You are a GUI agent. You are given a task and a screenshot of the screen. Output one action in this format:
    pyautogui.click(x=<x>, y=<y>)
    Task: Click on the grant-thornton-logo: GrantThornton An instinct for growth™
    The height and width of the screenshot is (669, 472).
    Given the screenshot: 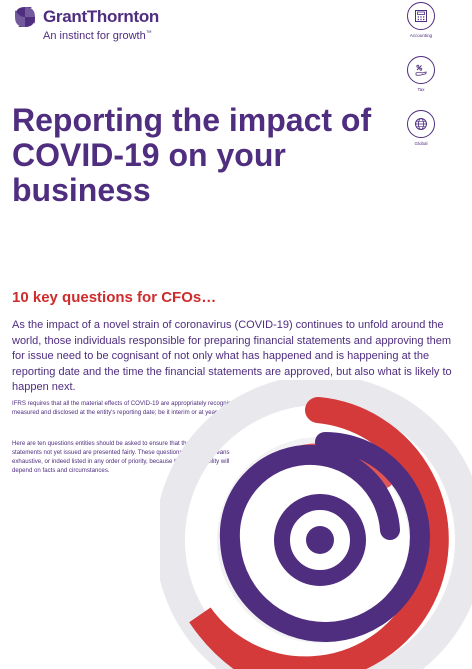 What is the action you would take?
    pyautogui.click(x=85, y=23)
    